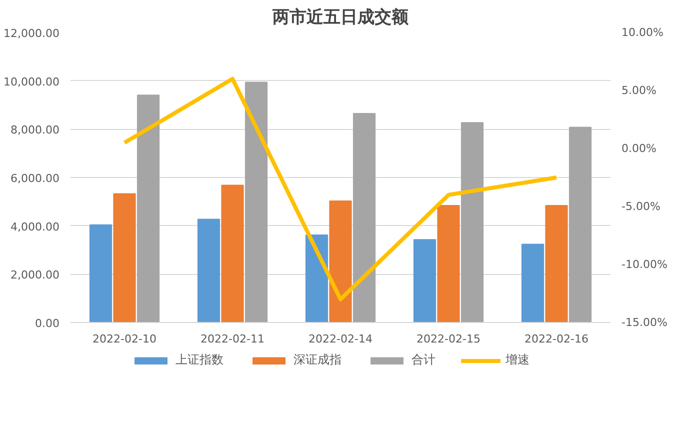  Describe the element at coordinates (517, 360) in the screenshot. I see `legend-label: 增速` at that location.